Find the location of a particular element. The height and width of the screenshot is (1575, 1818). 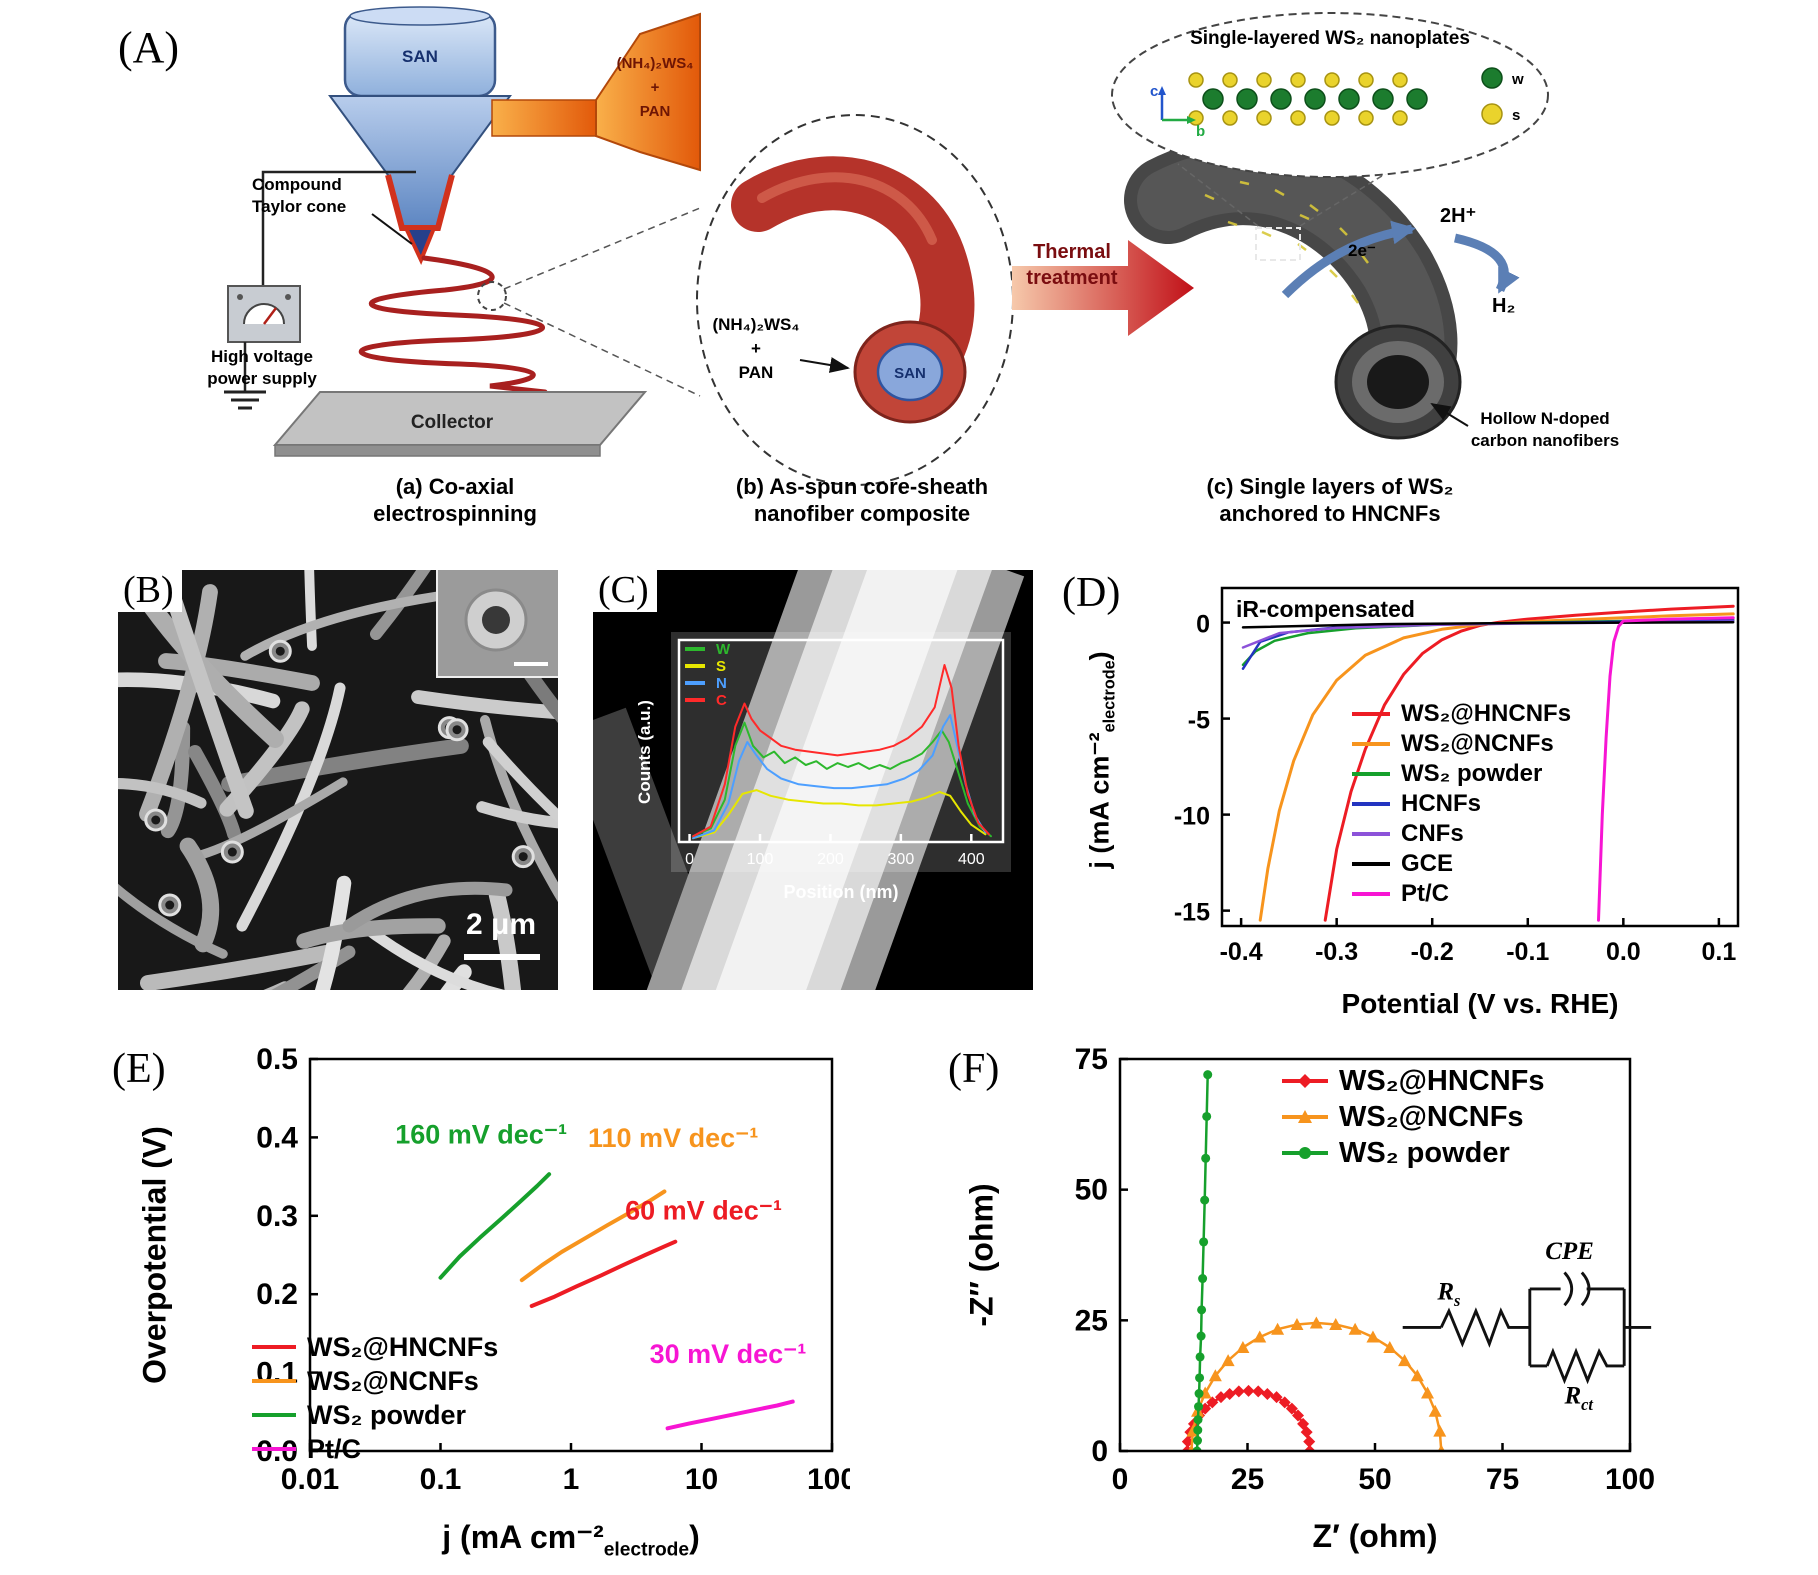

thermal-label-2: treatment is located at coordinates (1071, 278).